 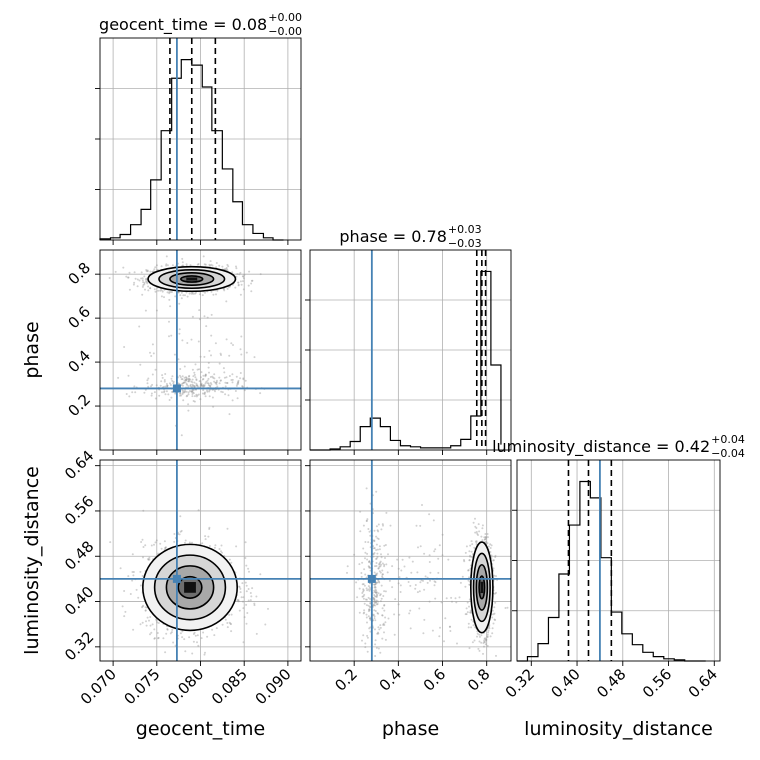 I want to click on title-upper-error: +0.03, so click(x=465, y=229).